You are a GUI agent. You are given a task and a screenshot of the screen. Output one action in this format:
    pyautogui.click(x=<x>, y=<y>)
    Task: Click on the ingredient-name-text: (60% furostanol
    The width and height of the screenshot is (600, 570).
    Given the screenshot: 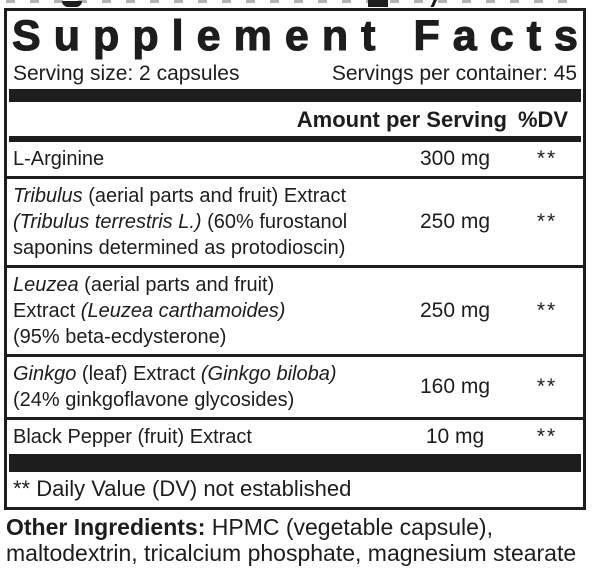 What is the action you would take?
    pyautogui.click(x=274, y=222)
    